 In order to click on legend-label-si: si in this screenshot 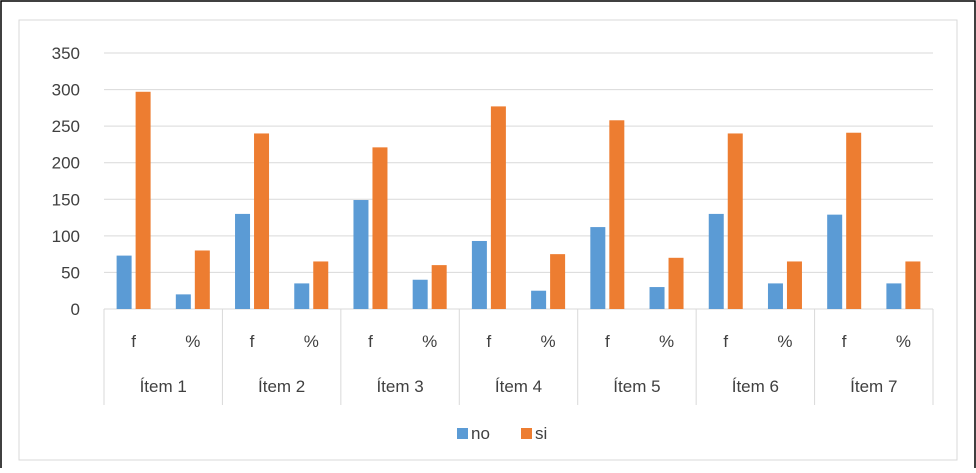, I will do `click(541, 433)`.